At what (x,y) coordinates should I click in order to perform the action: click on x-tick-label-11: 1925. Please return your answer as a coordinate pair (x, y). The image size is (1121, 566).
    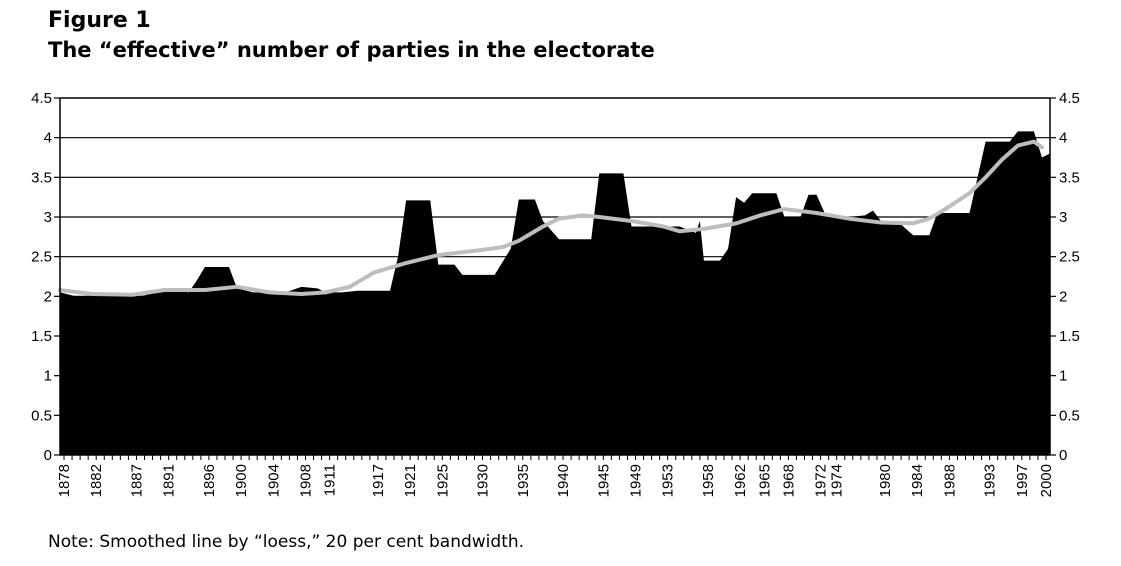
    Looking at the image, I should click on (442, 480).